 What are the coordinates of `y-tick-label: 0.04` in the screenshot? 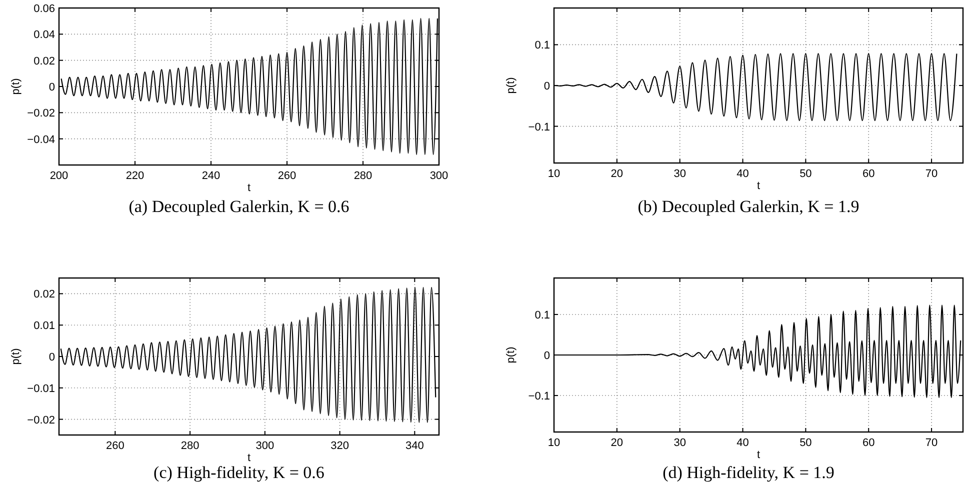 It's located at (44, 35).